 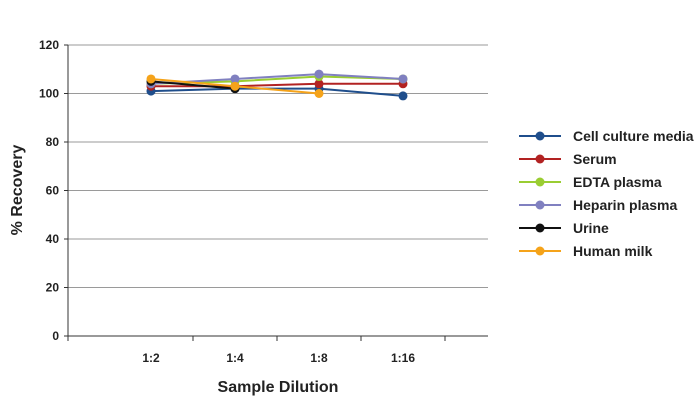 What do you see at coordinates (49, 45) in the screenshot?
I see `y-tick-label: 120` at bounding box center [49, 45].